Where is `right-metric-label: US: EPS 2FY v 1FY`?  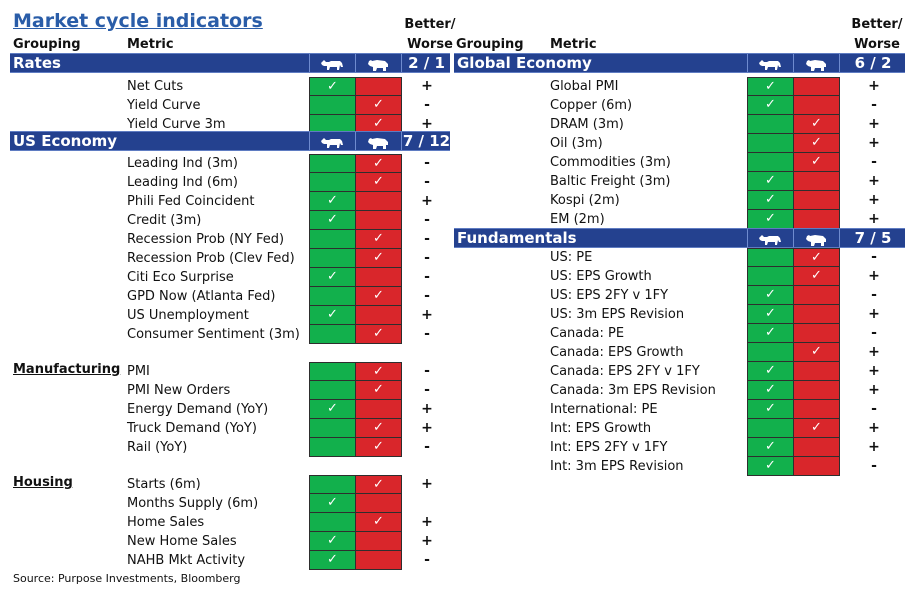 right-metric-label: US: EPS 2FY v 1FY is located at coordinates (609, 295).